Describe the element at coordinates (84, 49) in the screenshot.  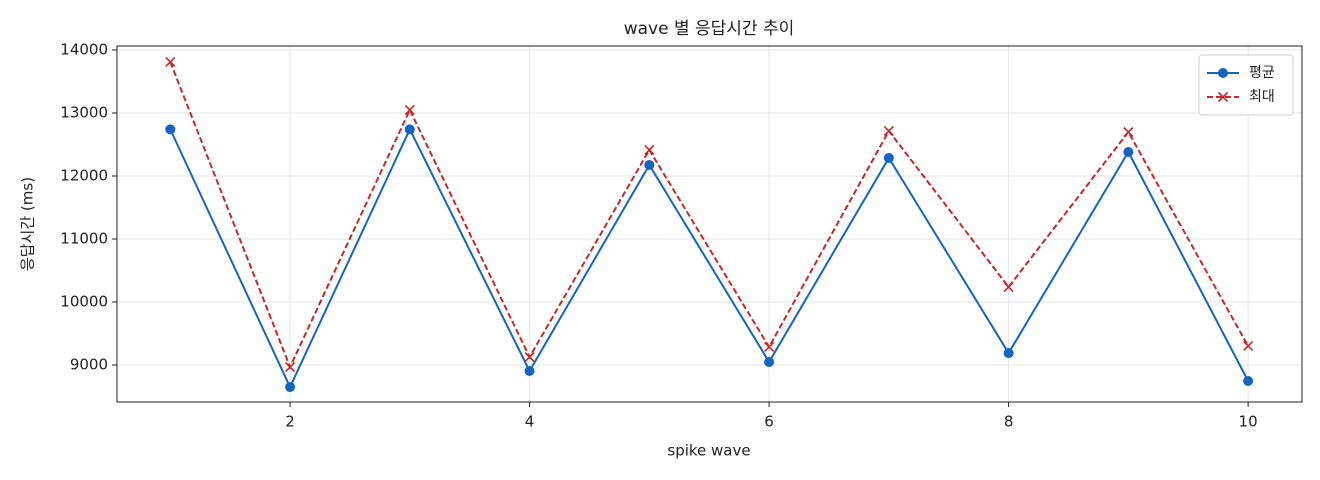
I see `y-tick-label: 14000` at that location.